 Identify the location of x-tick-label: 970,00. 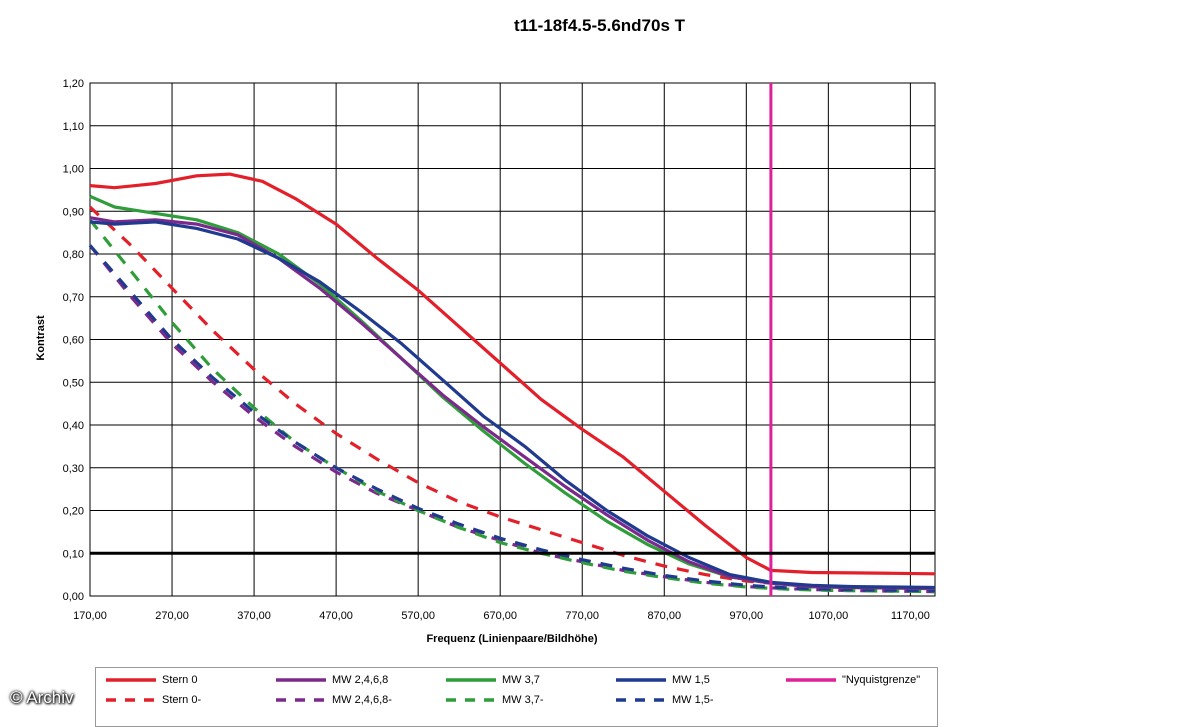
(746, 616).